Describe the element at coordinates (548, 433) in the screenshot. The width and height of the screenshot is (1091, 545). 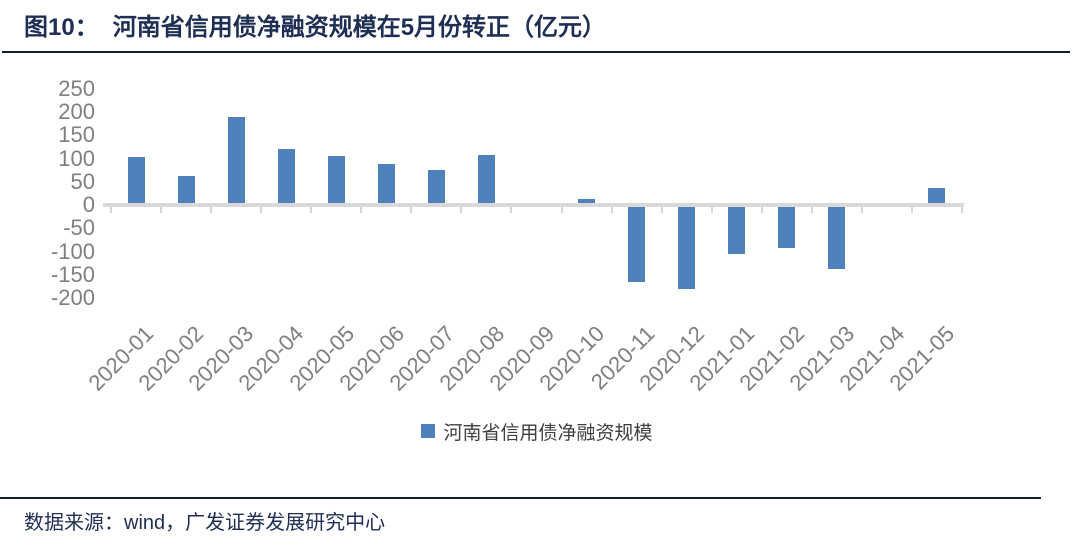
I see `legend-label: 河南省信用债净融资规模` at that location.